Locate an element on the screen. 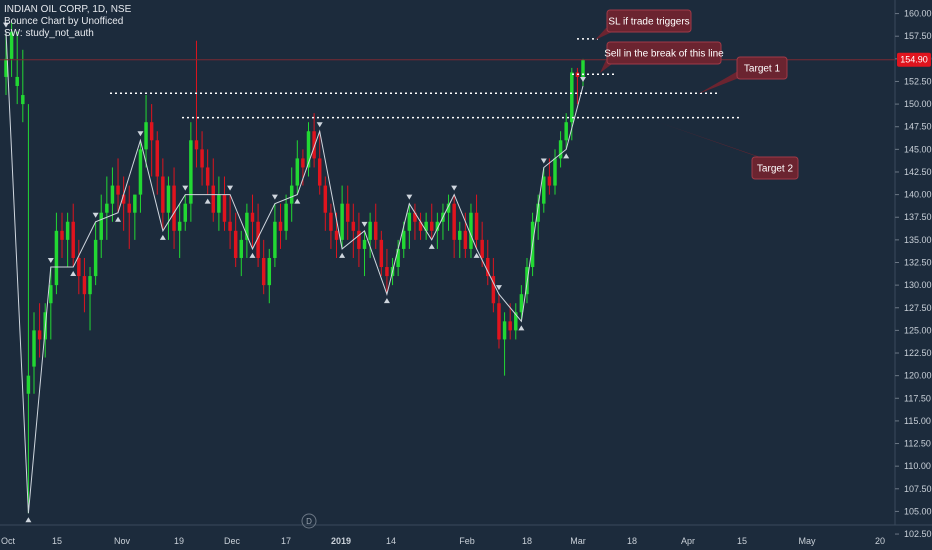 Image resolution: width=932 pixels, height=550 pixels. sl-annotation-label: SL if trade triggers is located at coordinates (648, 22).